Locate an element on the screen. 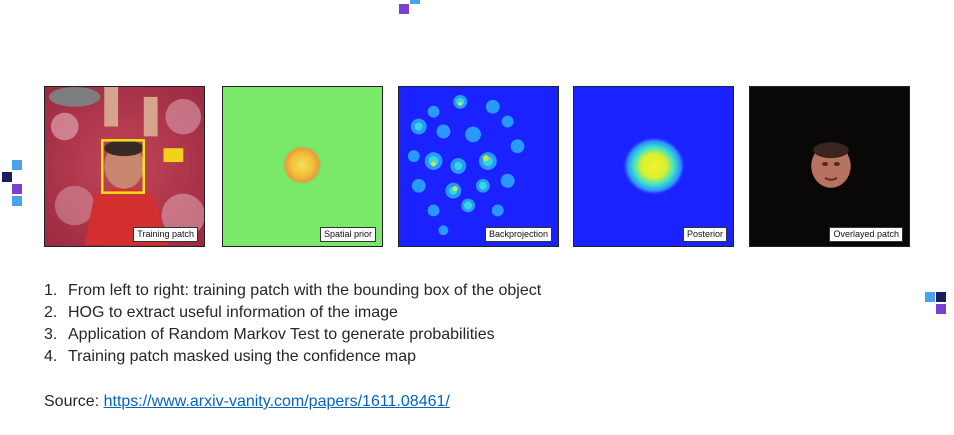 The height and width of the screenshot is (435, 954). backprojection-image: Backprojection is located at coordinates (478, 166).